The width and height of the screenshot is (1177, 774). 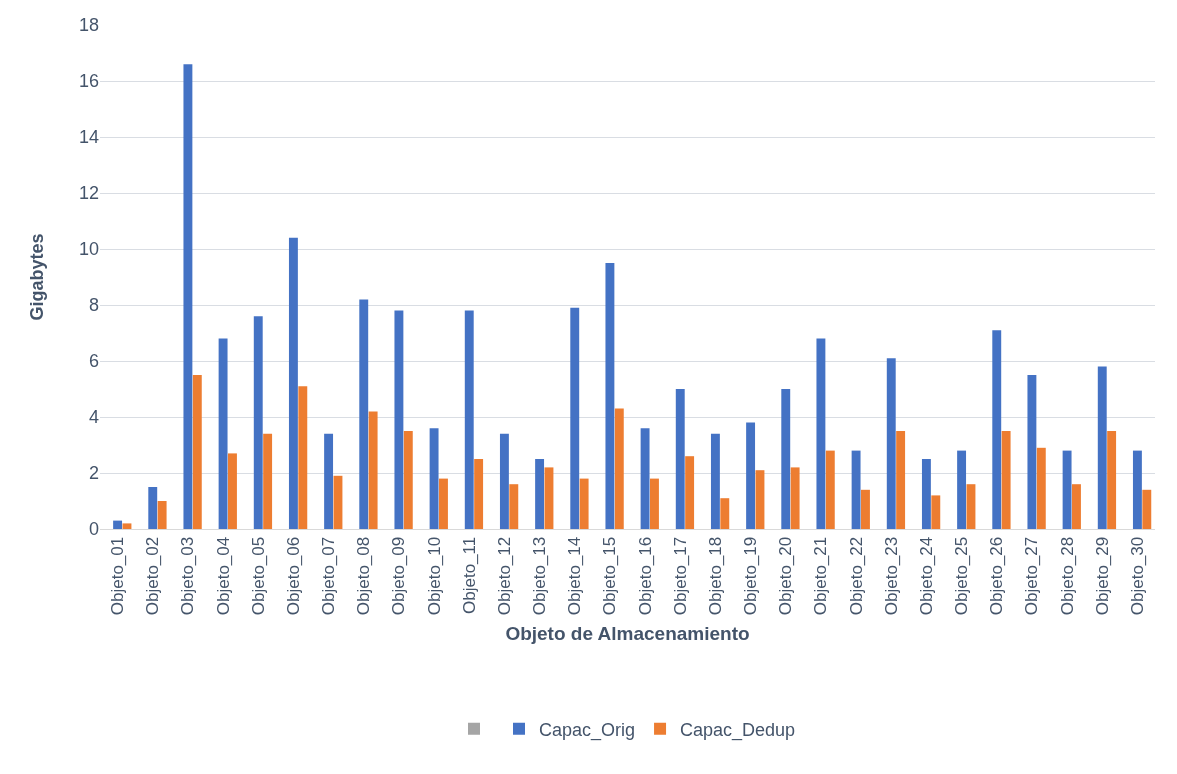 I want to click on y-tick-label: 12, so click(x=88, y=193).